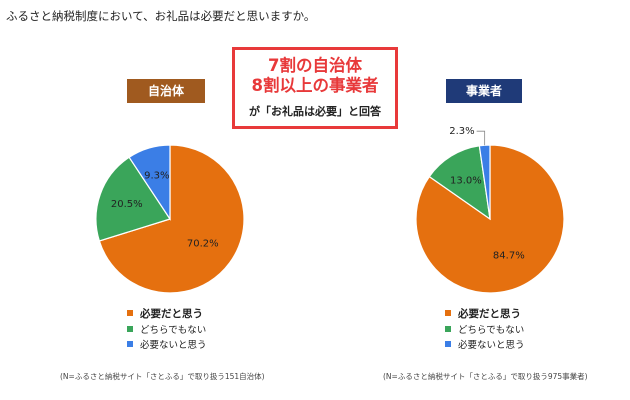 The image size is (630, 400). What do you see at coordinates (484, 91) in the screenshot?
I see `chart-title-businesses: 事業者` at bounding box center [484, 91].